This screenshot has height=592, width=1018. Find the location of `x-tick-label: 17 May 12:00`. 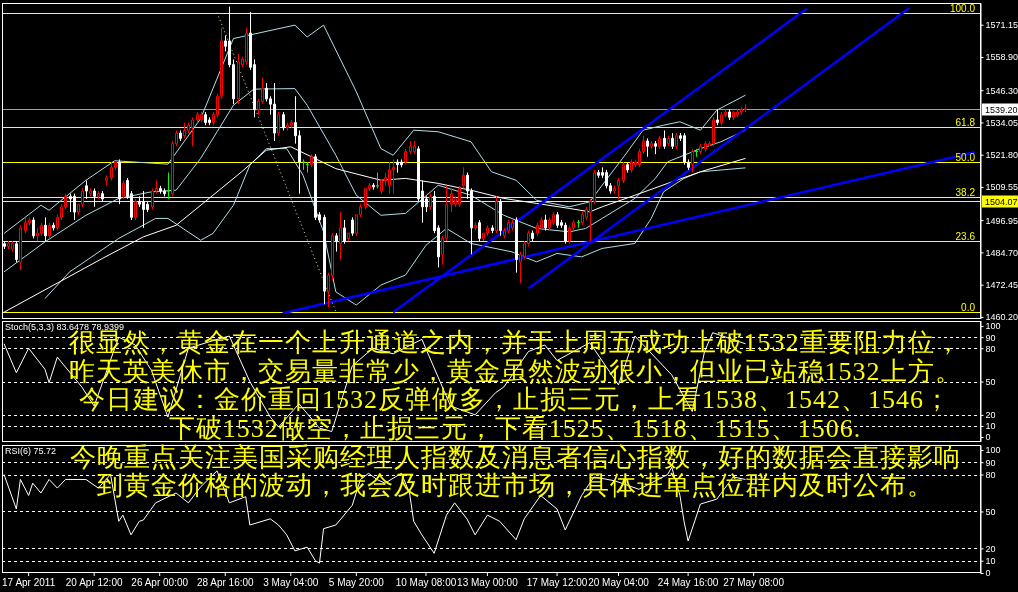

x-tick-label: 17 May 12:00 is located at coordinates (557, 583).